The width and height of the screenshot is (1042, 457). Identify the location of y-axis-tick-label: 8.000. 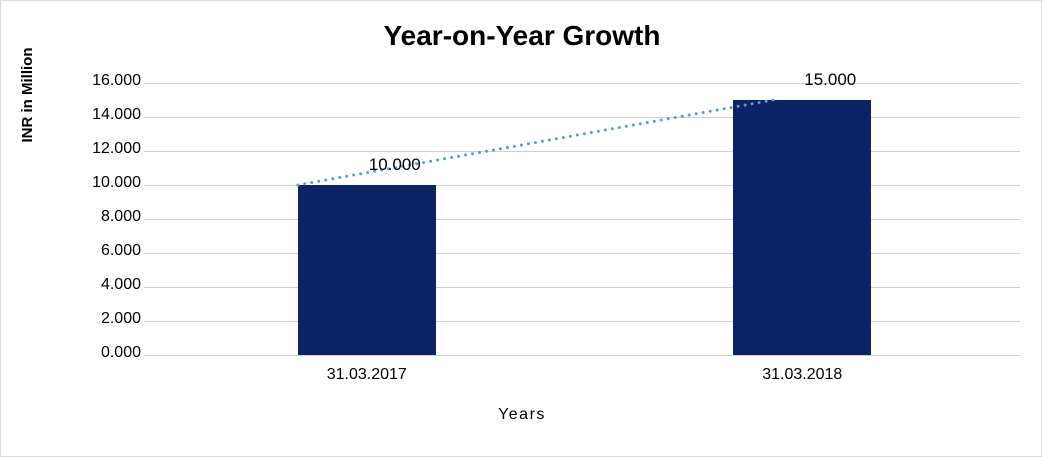
(120, 216).